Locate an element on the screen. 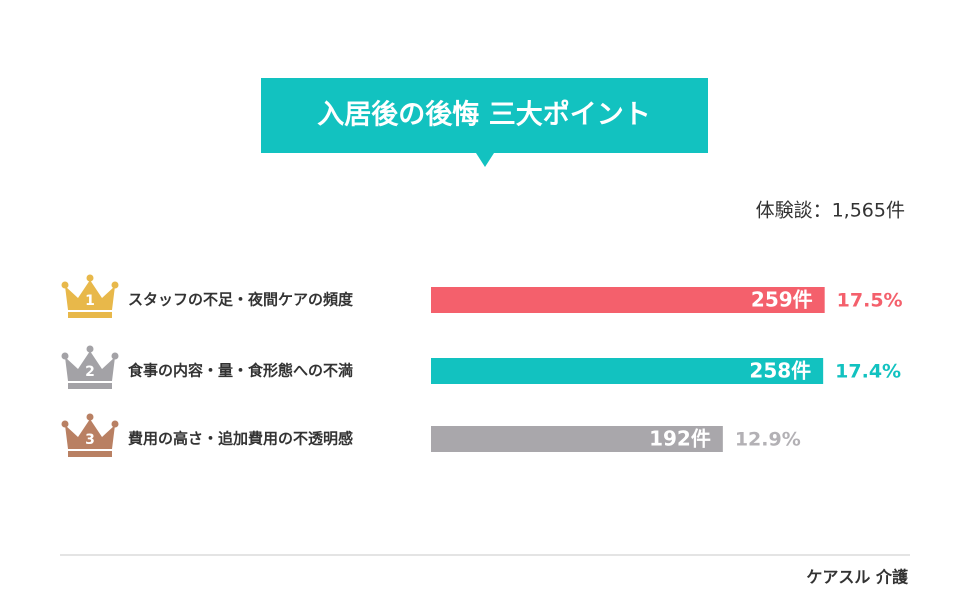 This screenshot has width=970, height=600. category-label: 費用の高さ・追加費用の不透明感 is located at coordinates (240, 439).